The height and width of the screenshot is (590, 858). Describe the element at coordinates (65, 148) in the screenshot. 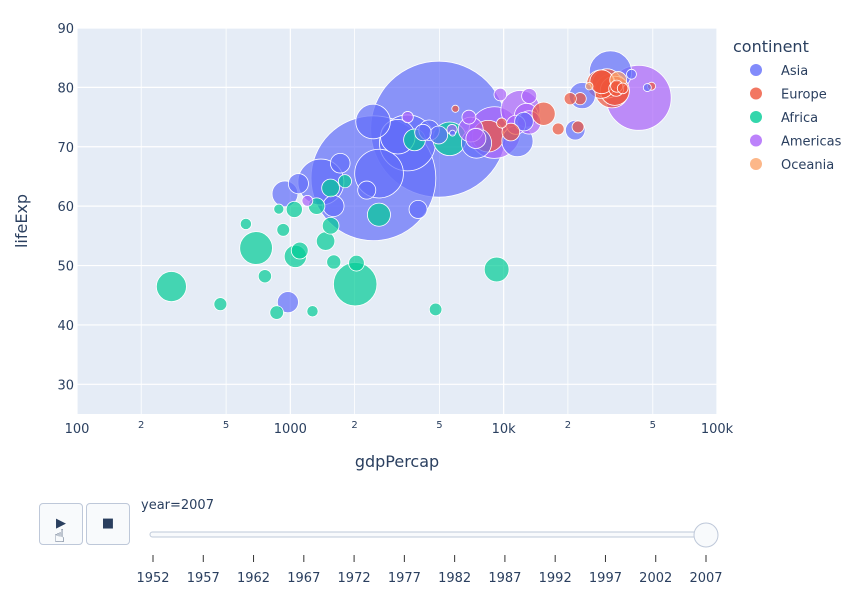

I see `y-tick-label: 70` at that location.